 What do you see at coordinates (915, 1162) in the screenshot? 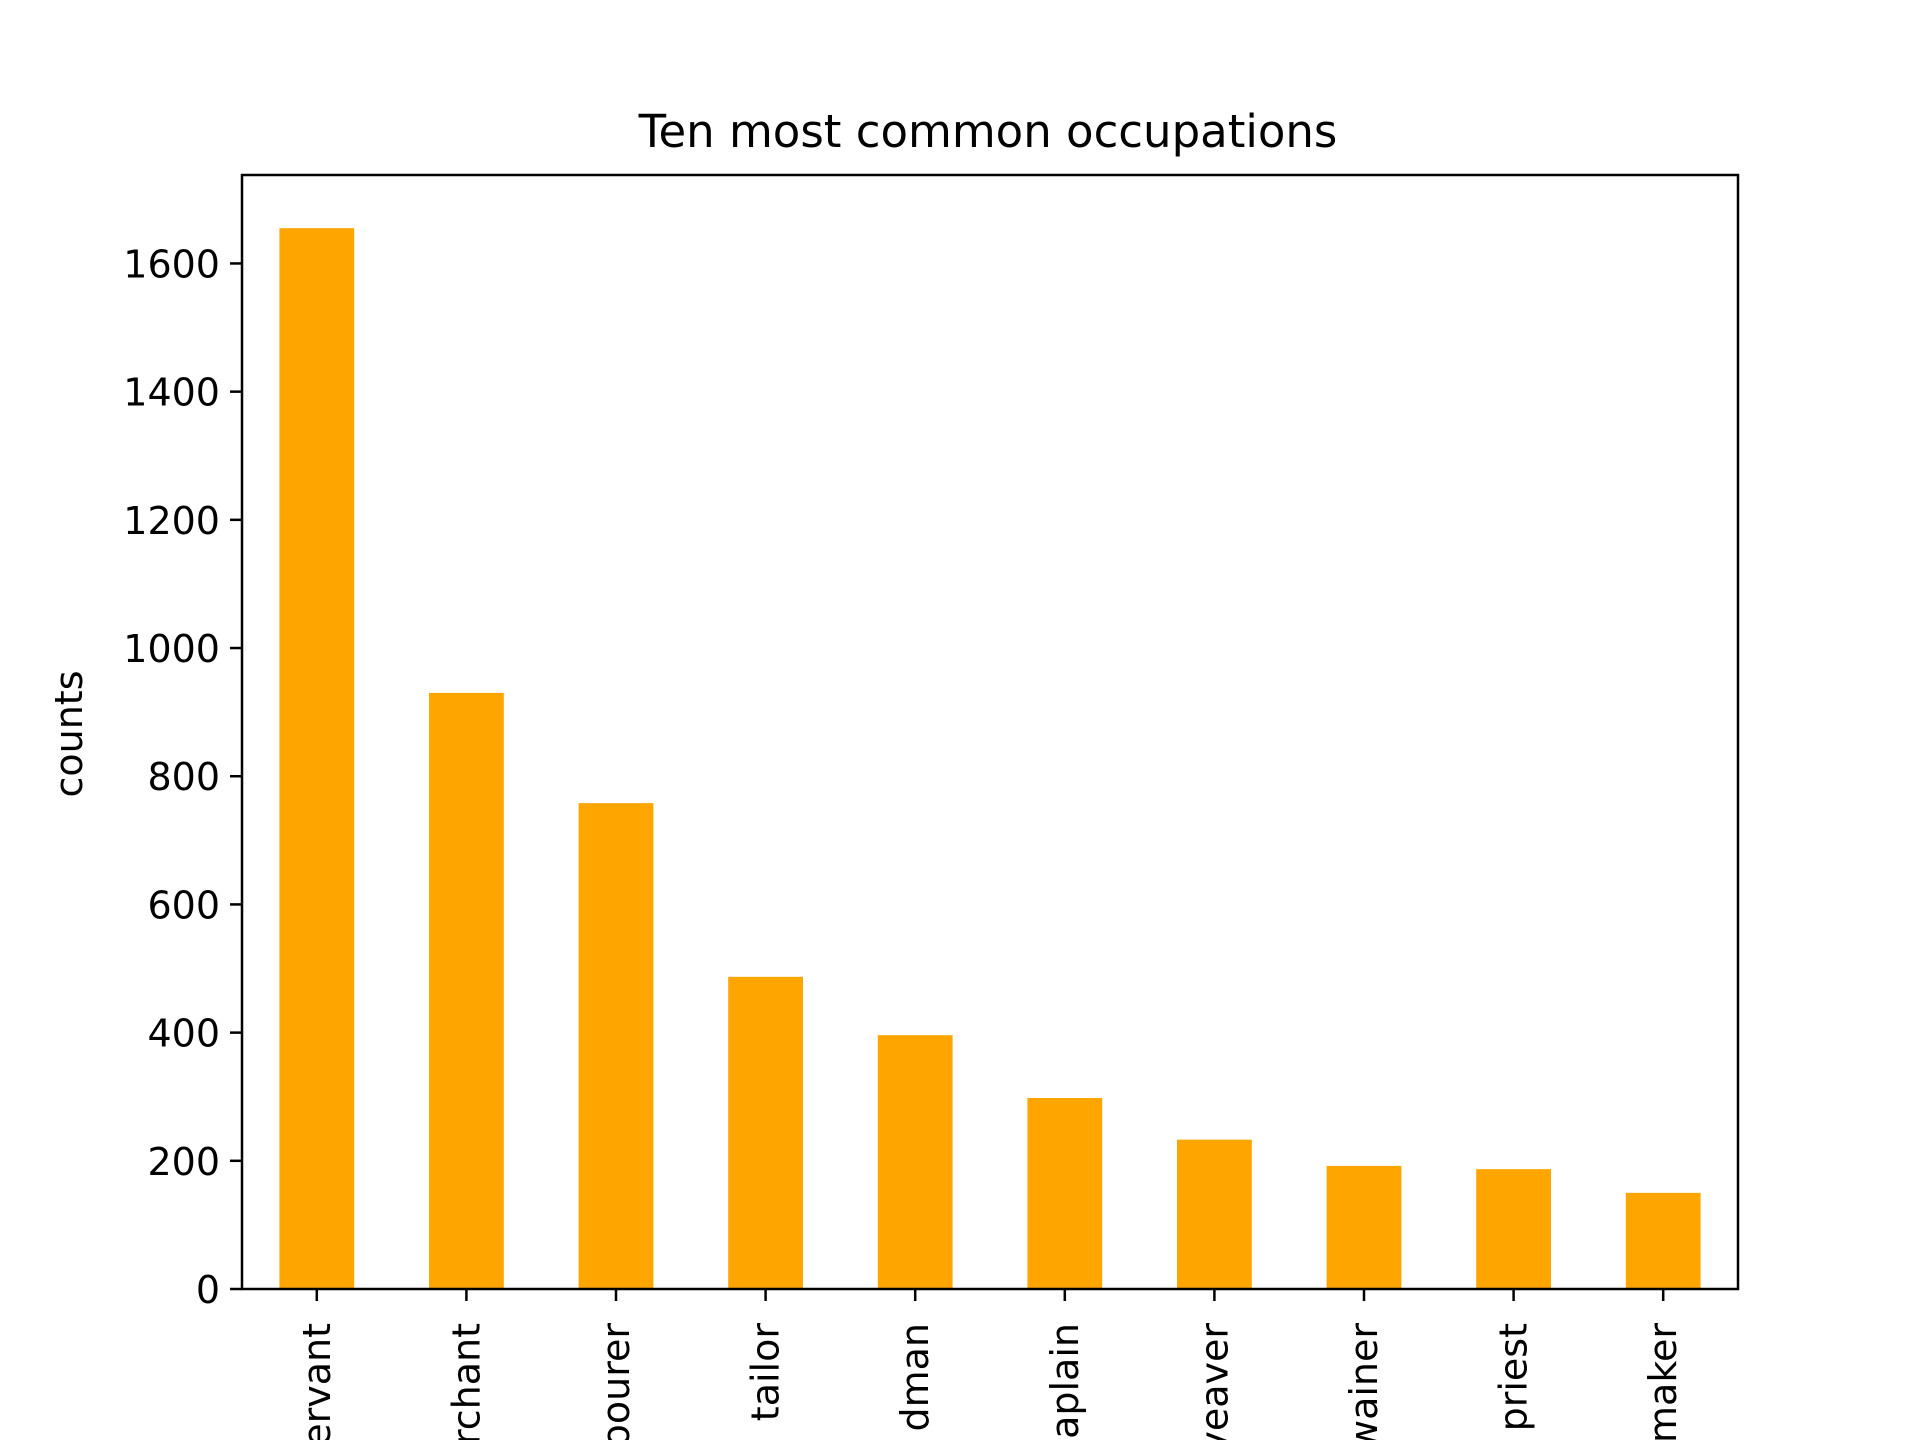
I see `bar-husbandman` at bounding box center [915, 1162].